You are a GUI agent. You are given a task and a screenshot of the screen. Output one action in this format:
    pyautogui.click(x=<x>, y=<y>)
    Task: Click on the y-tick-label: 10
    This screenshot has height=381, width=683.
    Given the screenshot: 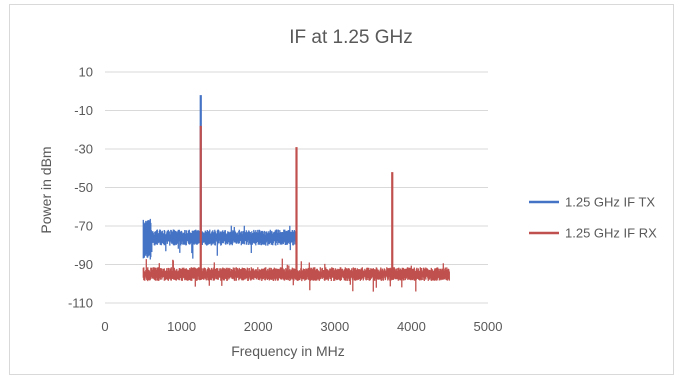 What is the action you would take?
    pyautogui.click(x=86, y=72)
    